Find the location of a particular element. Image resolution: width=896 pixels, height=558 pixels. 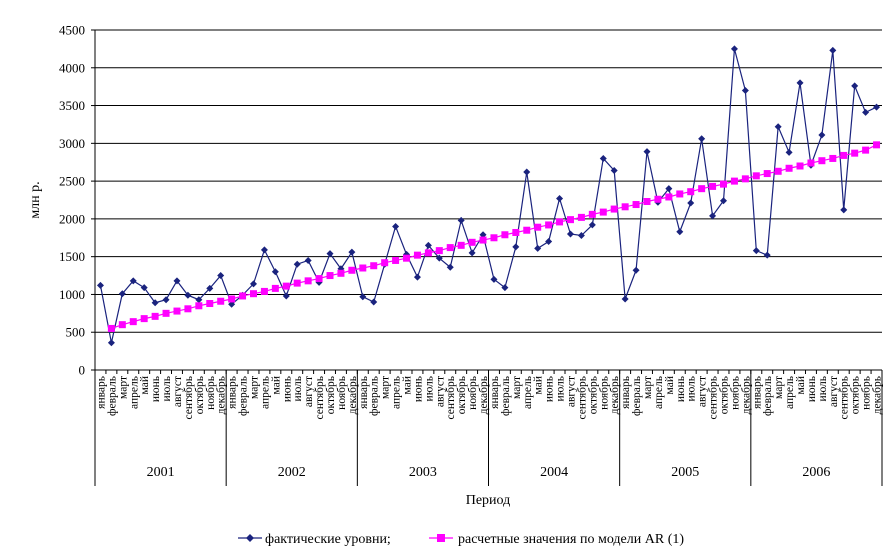

y-tick-label: 2000 is located at coordinates (72, 218).